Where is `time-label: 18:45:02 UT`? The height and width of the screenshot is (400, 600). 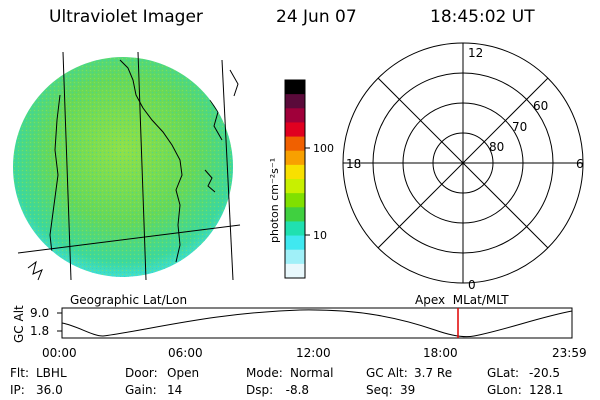
time-label: 18:45:02 UT is located at coordinates (482, 17).